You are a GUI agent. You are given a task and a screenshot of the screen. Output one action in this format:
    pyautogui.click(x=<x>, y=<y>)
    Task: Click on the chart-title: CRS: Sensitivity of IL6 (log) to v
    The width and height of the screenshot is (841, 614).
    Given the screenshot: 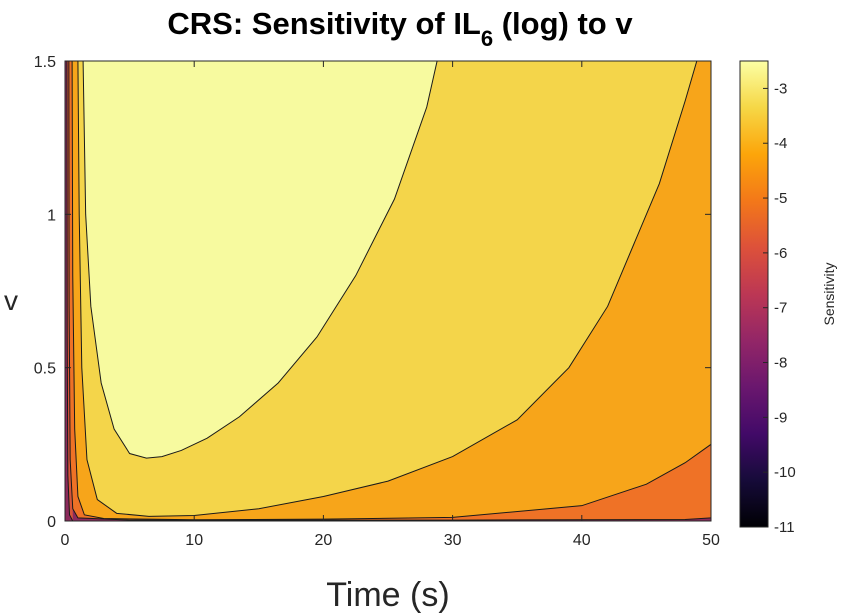 What is the action you would take?
    pyautogui.click(x=400, y=28)
    